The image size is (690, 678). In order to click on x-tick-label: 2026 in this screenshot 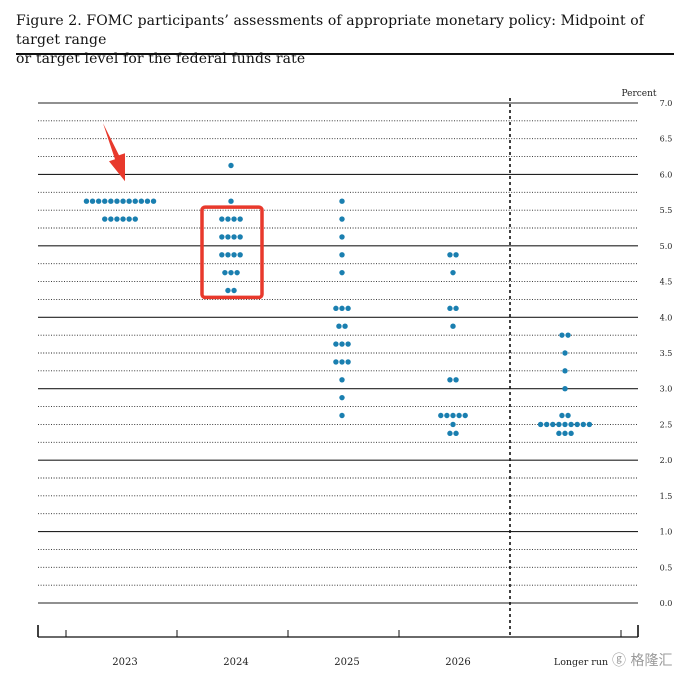, I will do `click(457, 662)`.